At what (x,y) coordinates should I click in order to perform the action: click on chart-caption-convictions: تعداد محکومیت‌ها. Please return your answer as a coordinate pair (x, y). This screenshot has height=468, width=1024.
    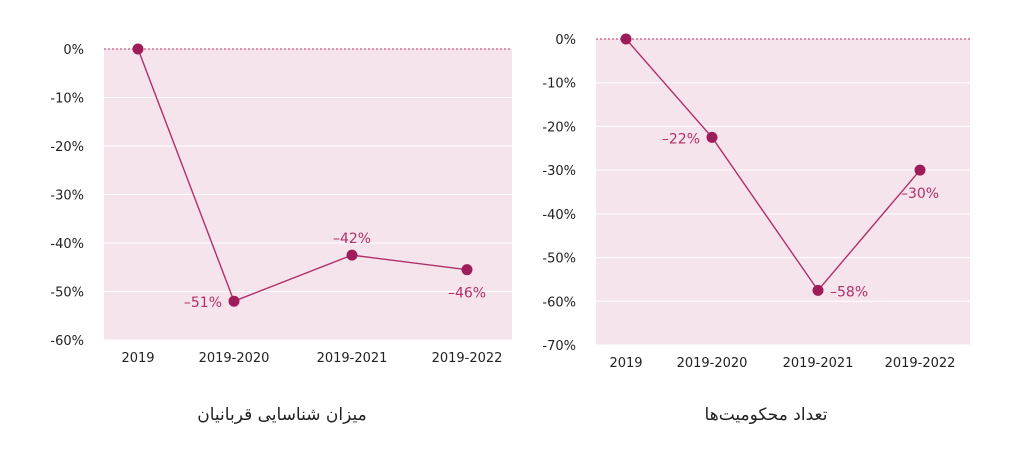
    Looking at the image, I should click on (766, 415).